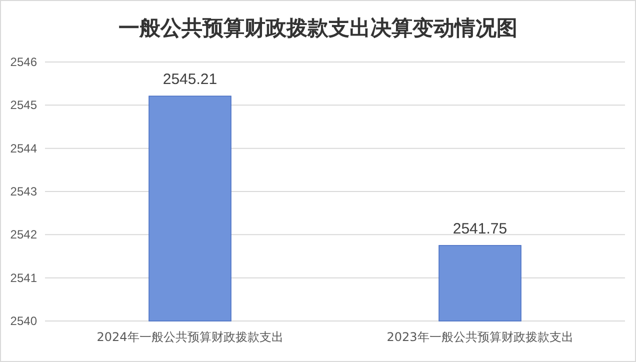 The image size is (636, 362). What do you see at coordinates (24, 235) in the screenshot?
I see `y-tick-label: 2542` at bounding box center [24, 235].